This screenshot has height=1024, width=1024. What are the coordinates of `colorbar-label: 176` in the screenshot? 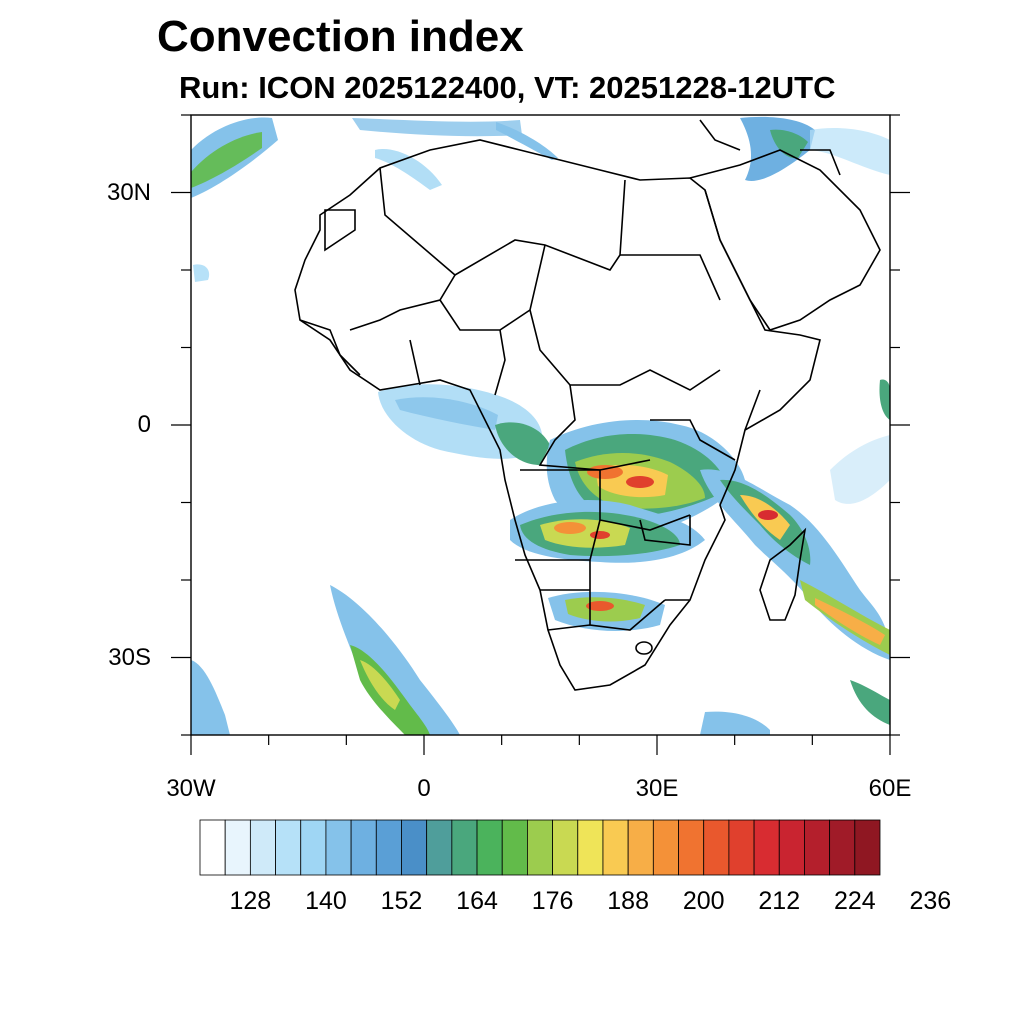 It's located at (552, 901).